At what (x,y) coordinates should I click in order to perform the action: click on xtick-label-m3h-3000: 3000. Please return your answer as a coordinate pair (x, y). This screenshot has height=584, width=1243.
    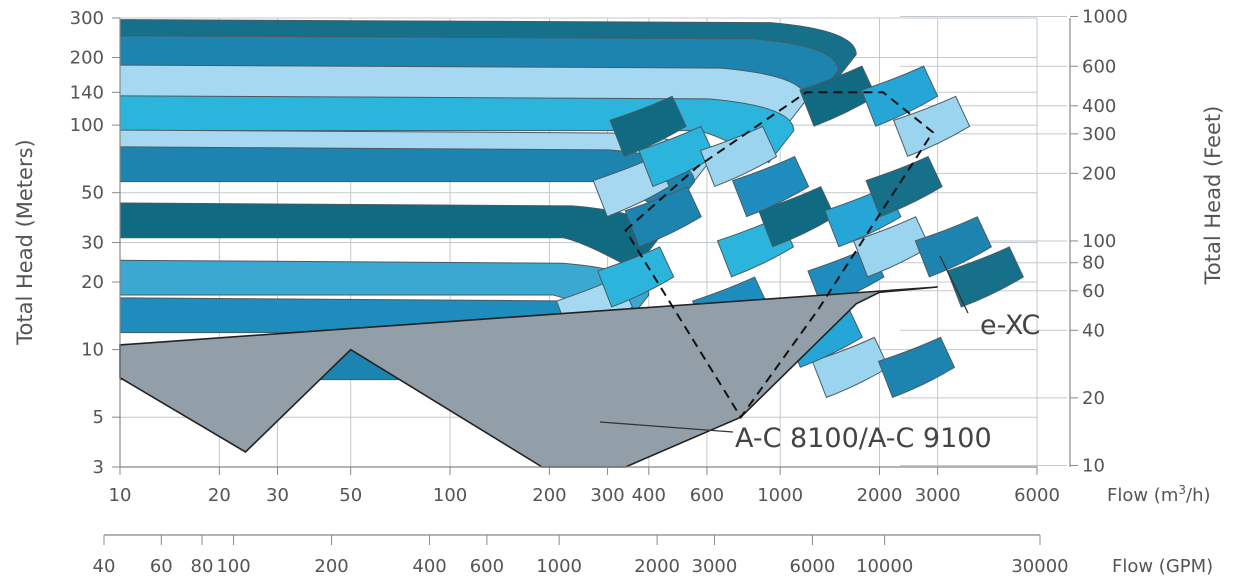
    Looking at the image, I should click on (938, 495).